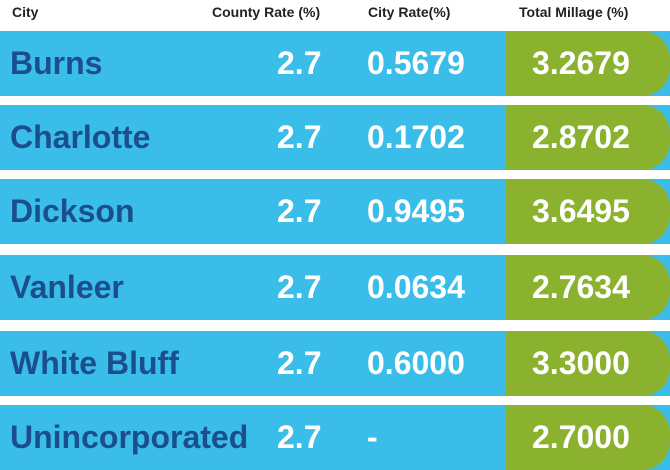 Image resolution: width=670 pixels, height=470 pixels. Describe the element at coordinates (581, 63) in the screenshot. I see `total-millage-value: 3.2679` at that location.